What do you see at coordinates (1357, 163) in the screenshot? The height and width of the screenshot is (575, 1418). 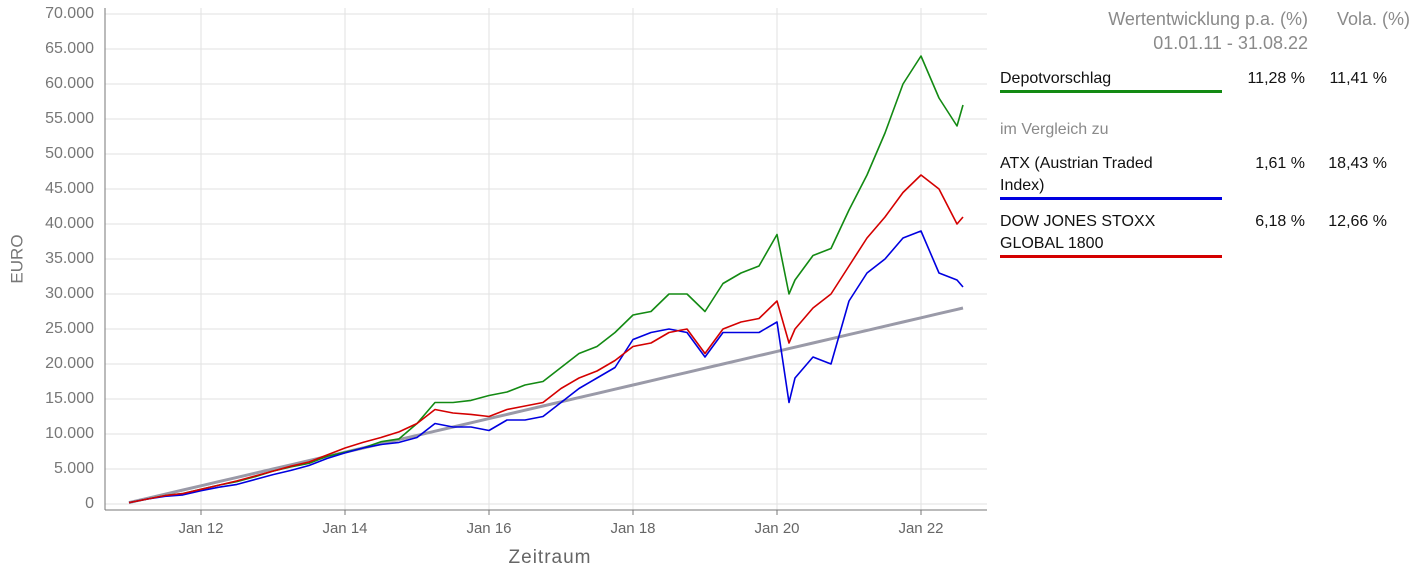 I see `vola: 18,43 %` at bounding box center [1357, 163].